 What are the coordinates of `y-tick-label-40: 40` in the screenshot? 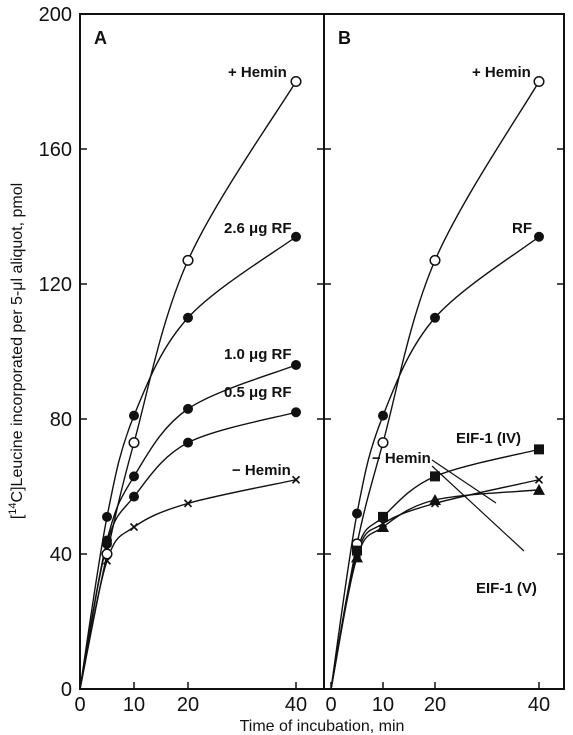 It's located at (61, 555).